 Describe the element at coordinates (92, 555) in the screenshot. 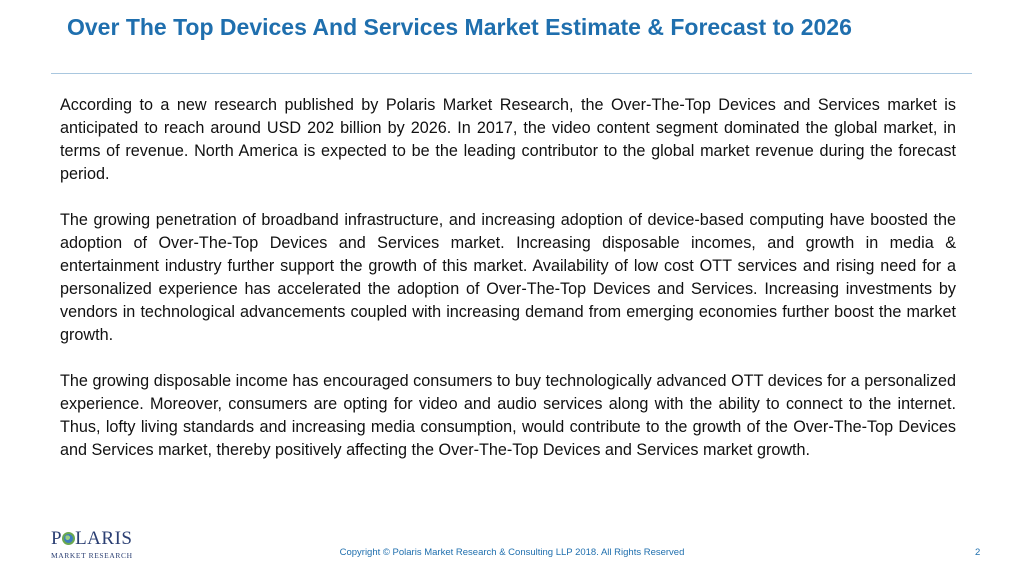

I see `logo-subtitle: MARKET RESEARCH` at that location.